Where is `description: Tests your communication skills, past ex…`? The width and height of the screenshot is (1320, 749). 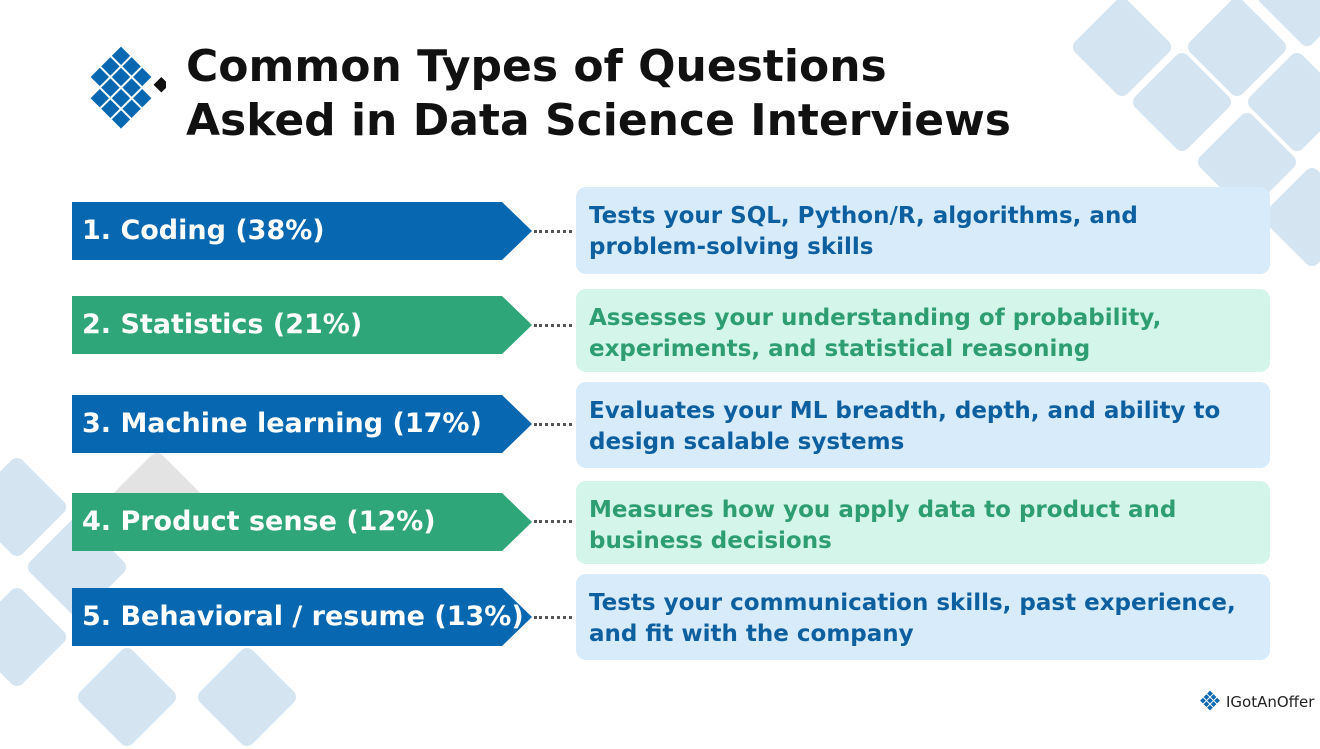 description: Tests your communication skills, past ex… is located at coordinates (923, 617).